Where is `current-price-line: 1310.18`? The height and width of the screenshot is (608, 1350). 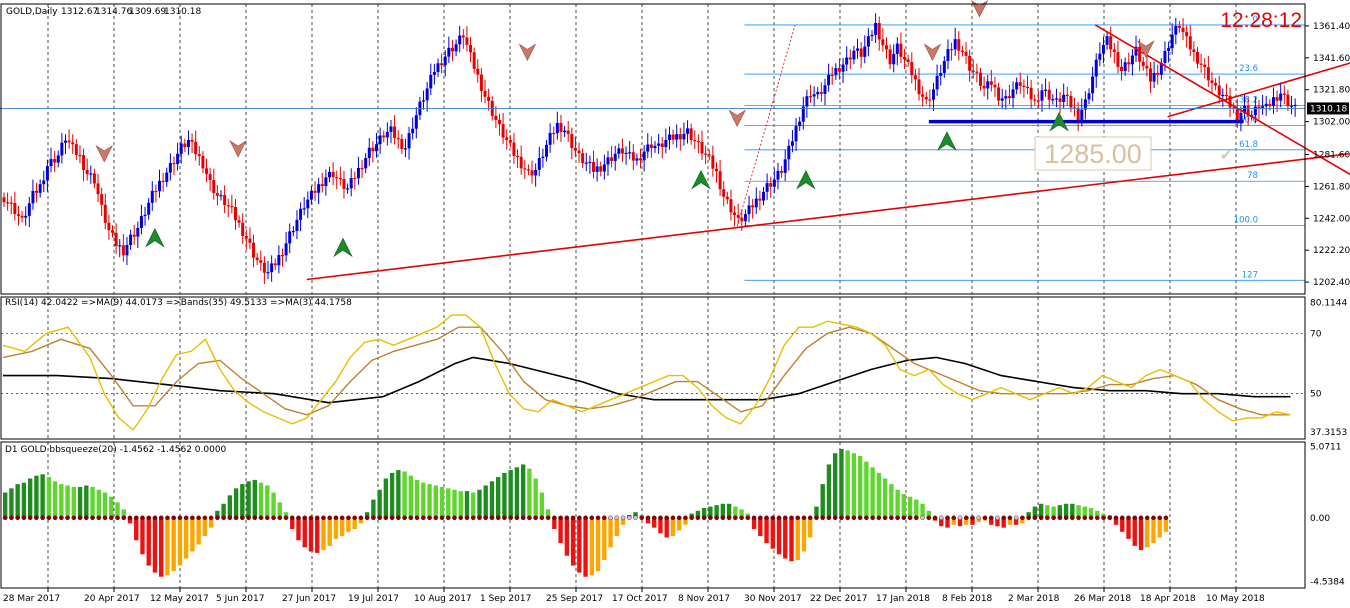 current-price-line: 1310.18 is located at coordinates (674, 108).